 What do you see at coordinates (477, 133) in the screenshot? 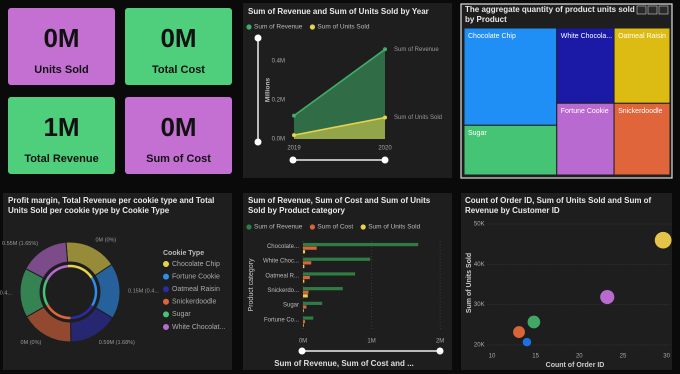
I see `tile-label: Sugar` at bounding box center [477, 133].